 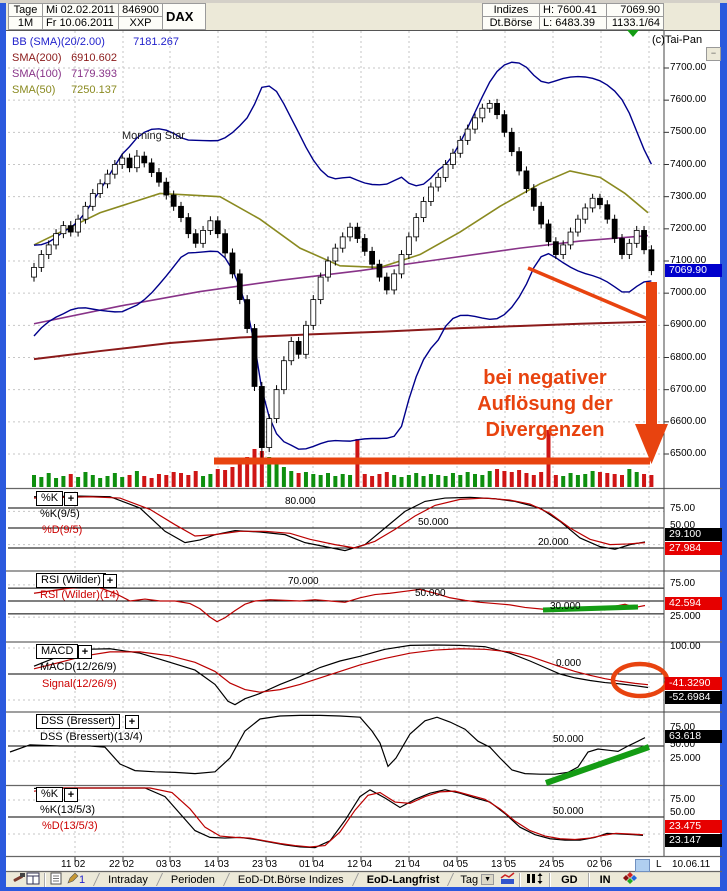 I want to click on tab-intraday: Intraday, so click(x=128, y=879).